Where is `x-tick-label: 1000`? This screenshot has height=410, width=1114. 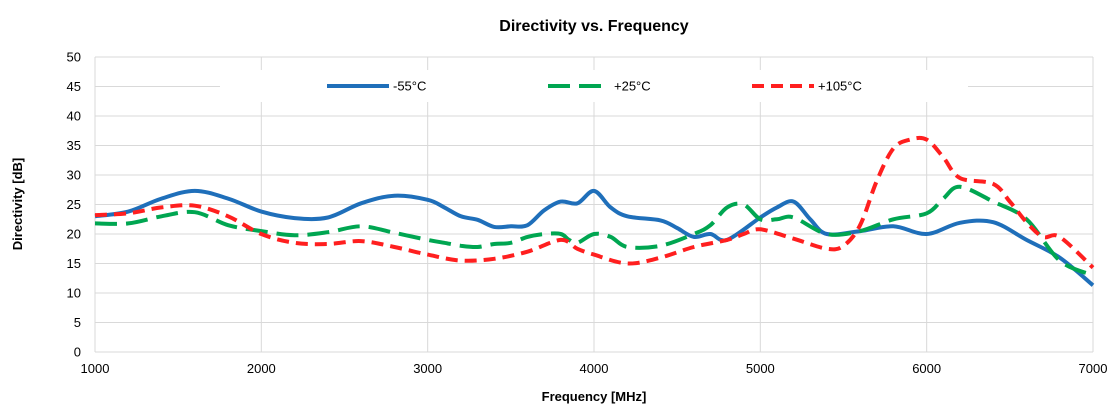 x-tick-label: 1000 is located at coordinates (95, 368).